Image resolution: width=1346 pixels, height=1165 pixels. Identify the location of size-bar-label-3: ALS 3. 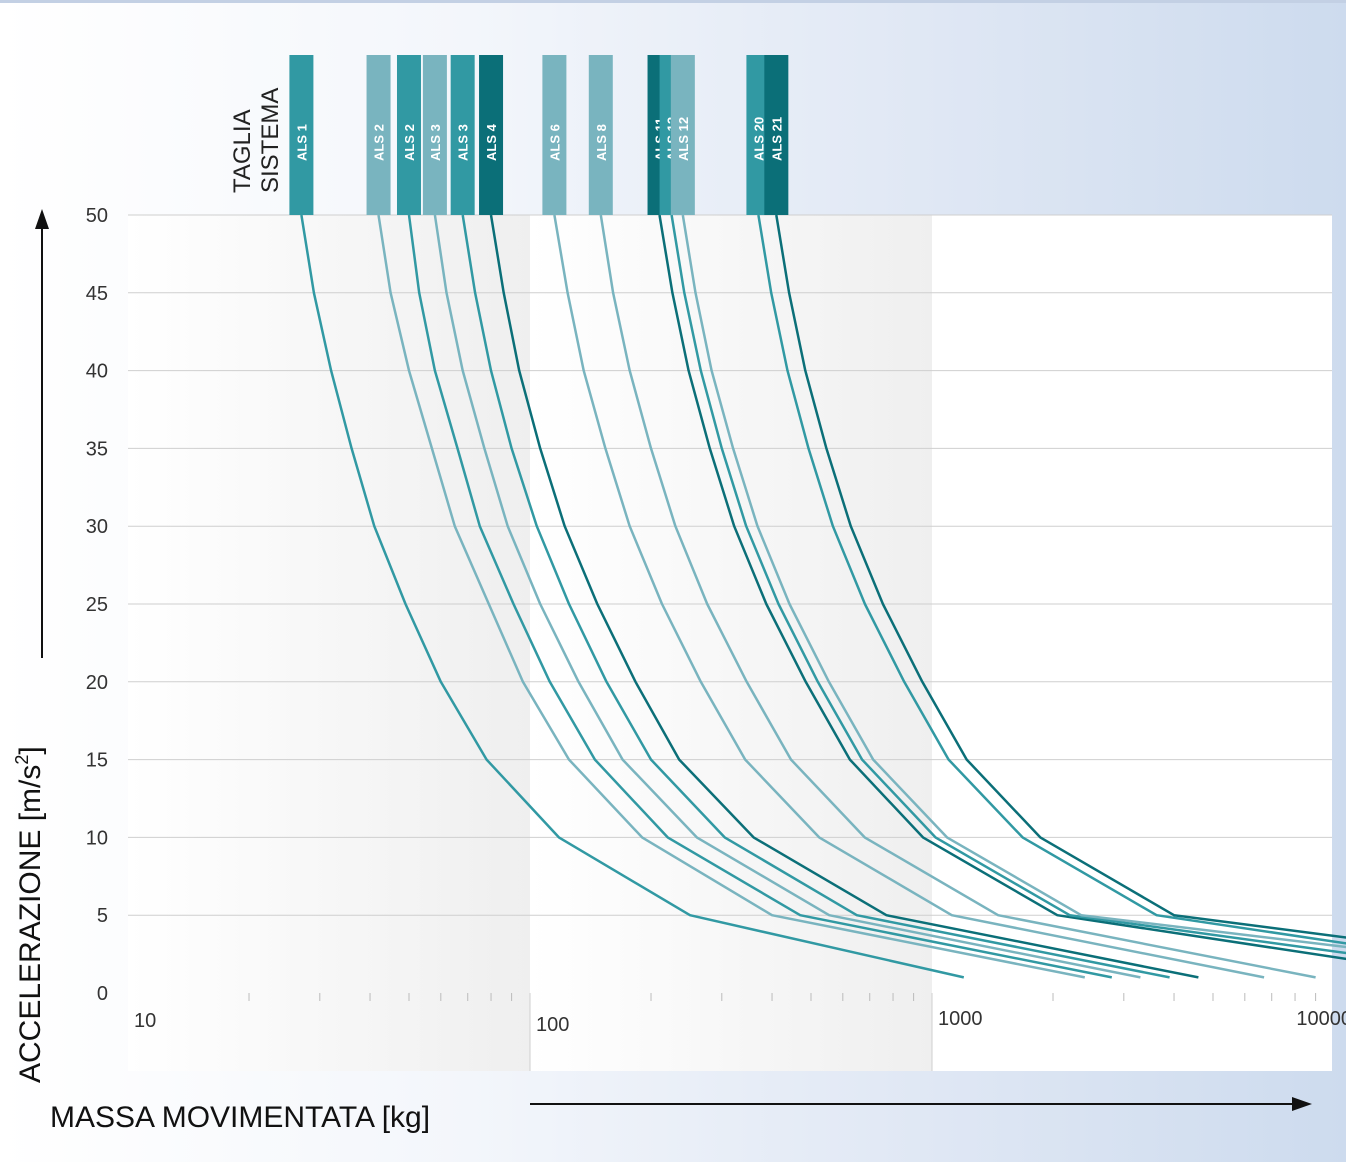
(435, 142).